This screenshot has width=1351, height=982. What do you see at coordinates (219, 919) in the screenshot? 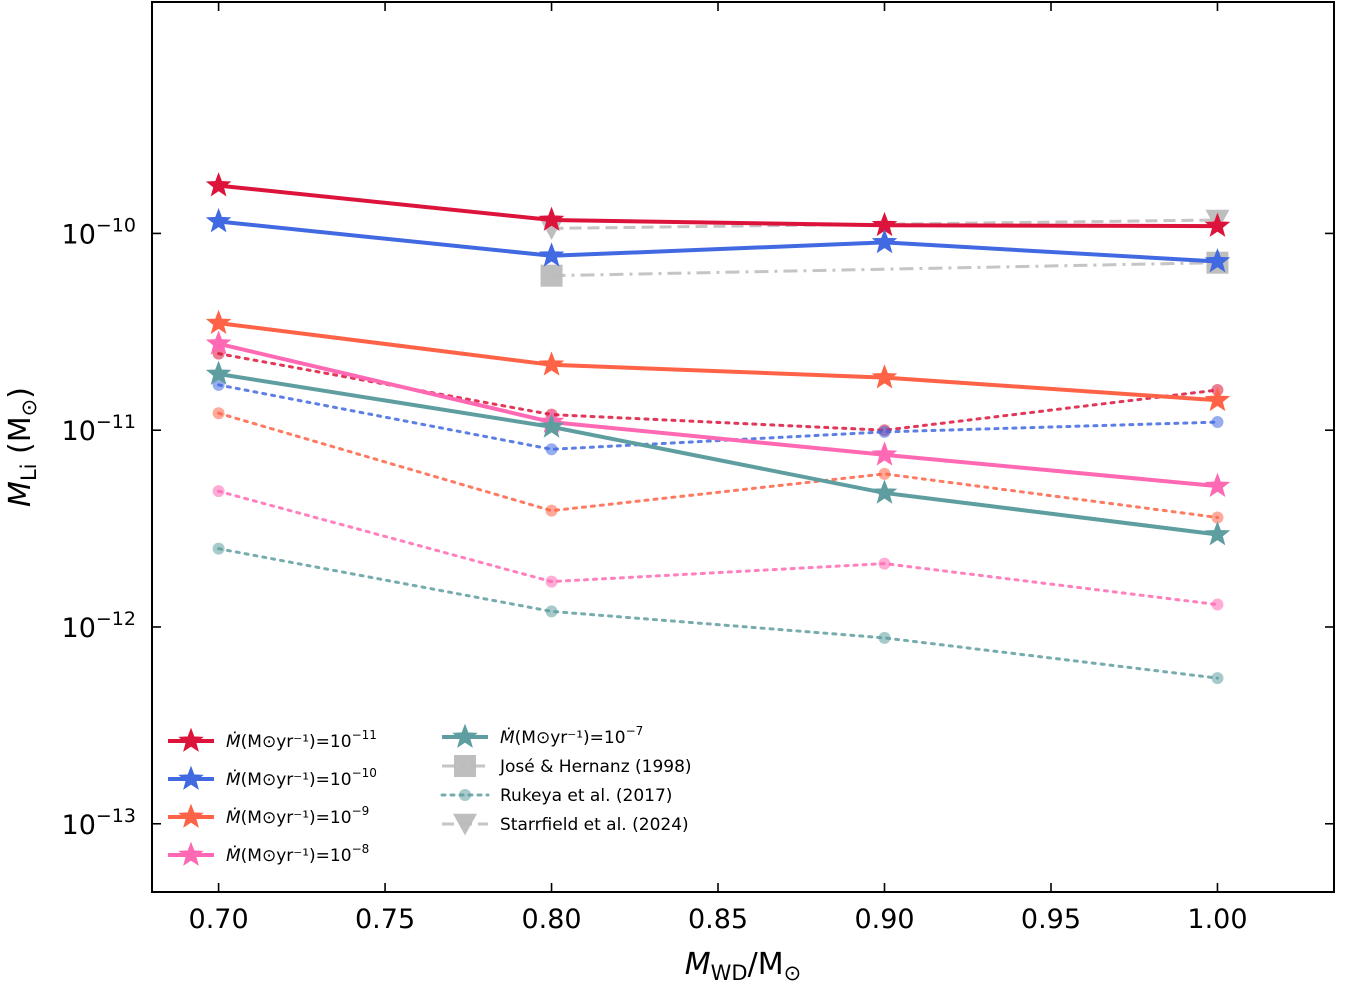
I see `x-tick-label: 0.70` at bounding box center [219, 919].